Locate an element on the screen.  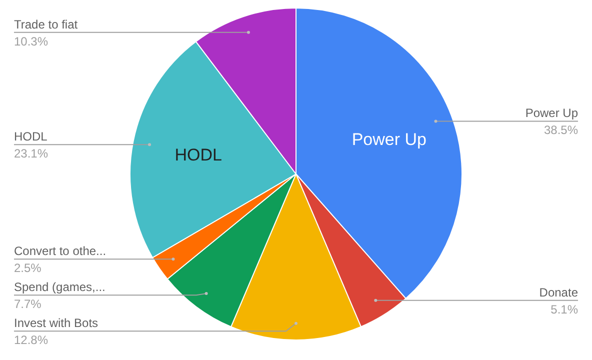
slice-label: Donate is located at coordinates (558, 292).